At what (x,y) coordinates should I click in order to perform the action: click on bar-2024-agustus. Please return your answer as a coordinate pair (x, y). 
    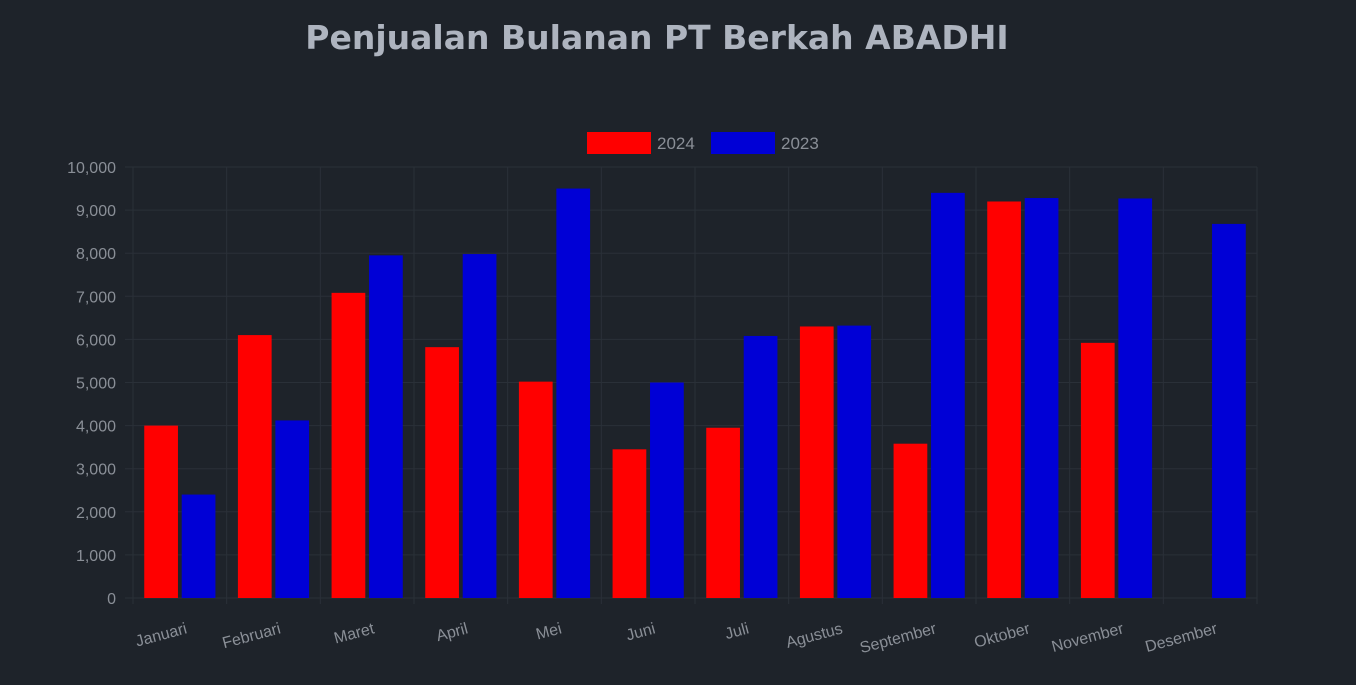
    Looking at the image, I should click on (816, 462).